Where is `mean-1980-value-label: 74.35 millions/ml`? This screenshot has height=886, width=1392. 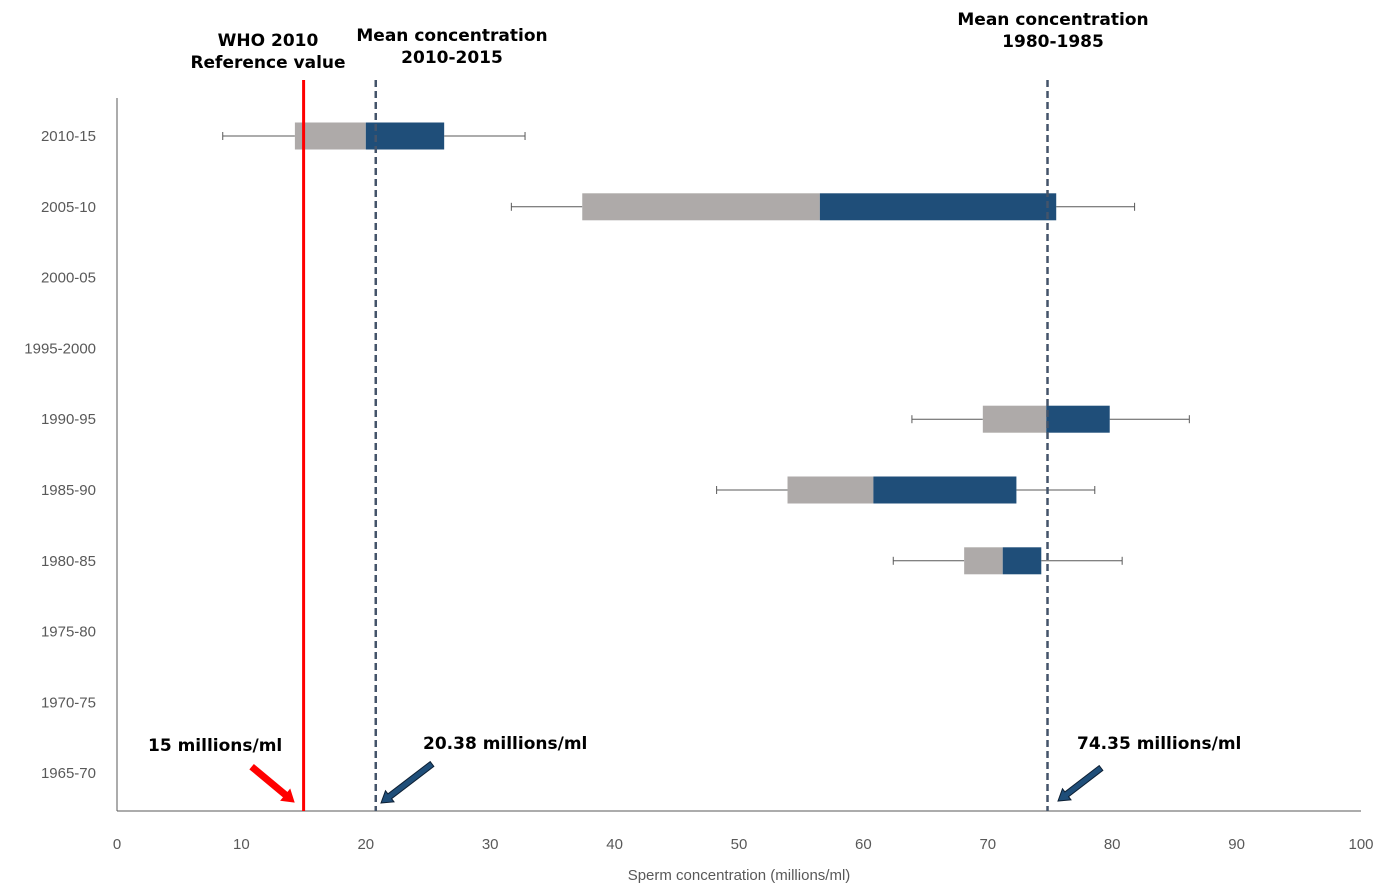 mean-1980-value-label: 74.35 millions/ml is located at coordinates (1159, 744).